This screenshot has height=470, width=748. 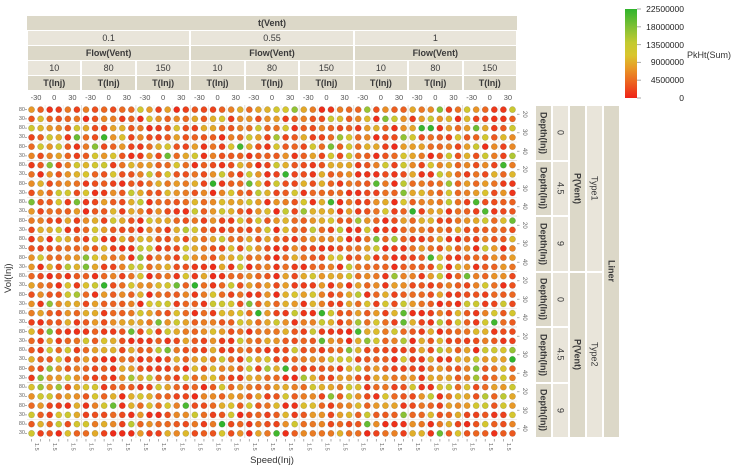 I want to click on facet-value-flow-vent: 150, so click(x=326, y=68).